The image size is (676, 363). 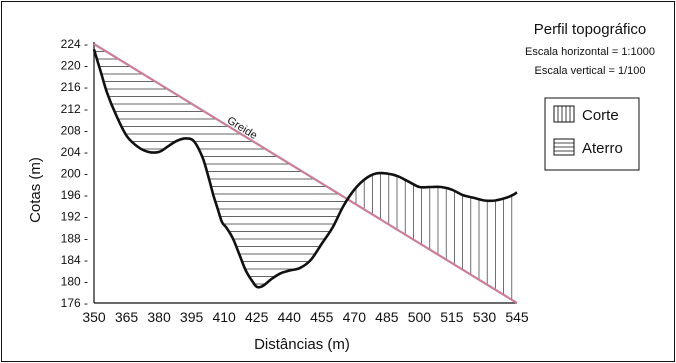 What do you see at coordinates (74, 87) in the screenshot?
I see `y-tick-label: 216 -` at bounding box center [74, 87].